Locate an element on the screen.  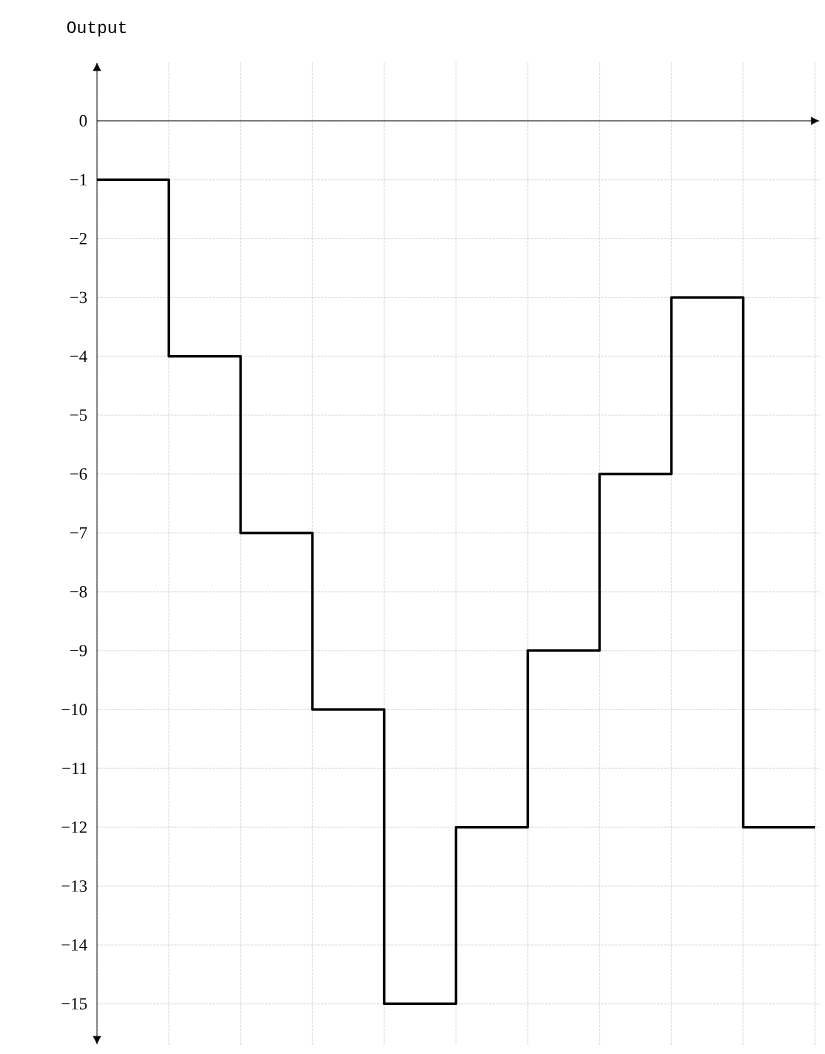
y-axis-title: Output is located at coordinates (96, 29).